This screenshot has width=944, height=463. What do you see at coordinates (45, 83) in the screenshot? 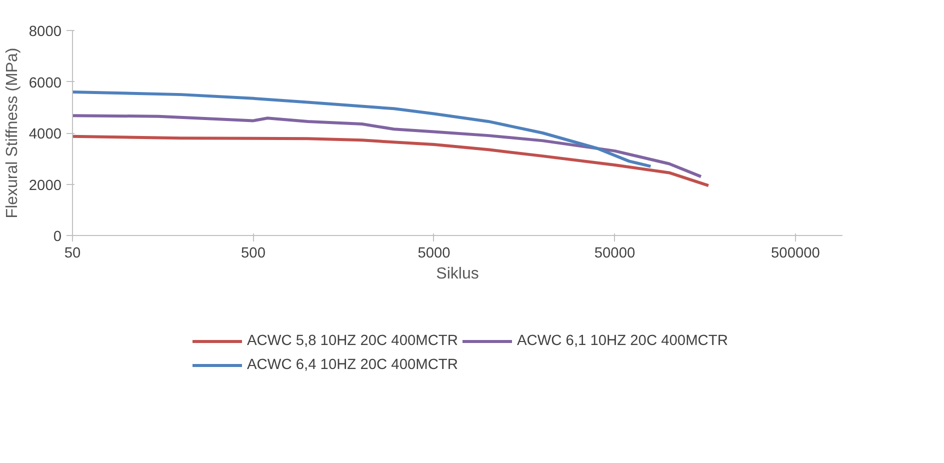
I see `y-tick-label: 6000` at bounding box center [45, 83].